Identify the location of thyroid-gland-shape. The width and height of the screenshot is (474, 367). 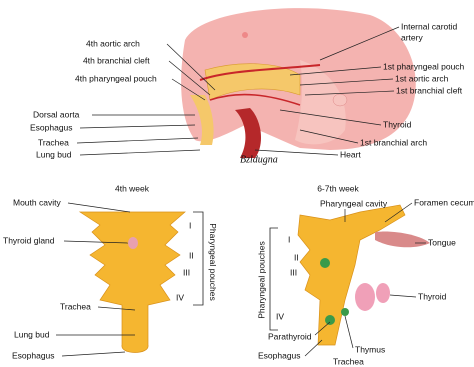
(133, 243).